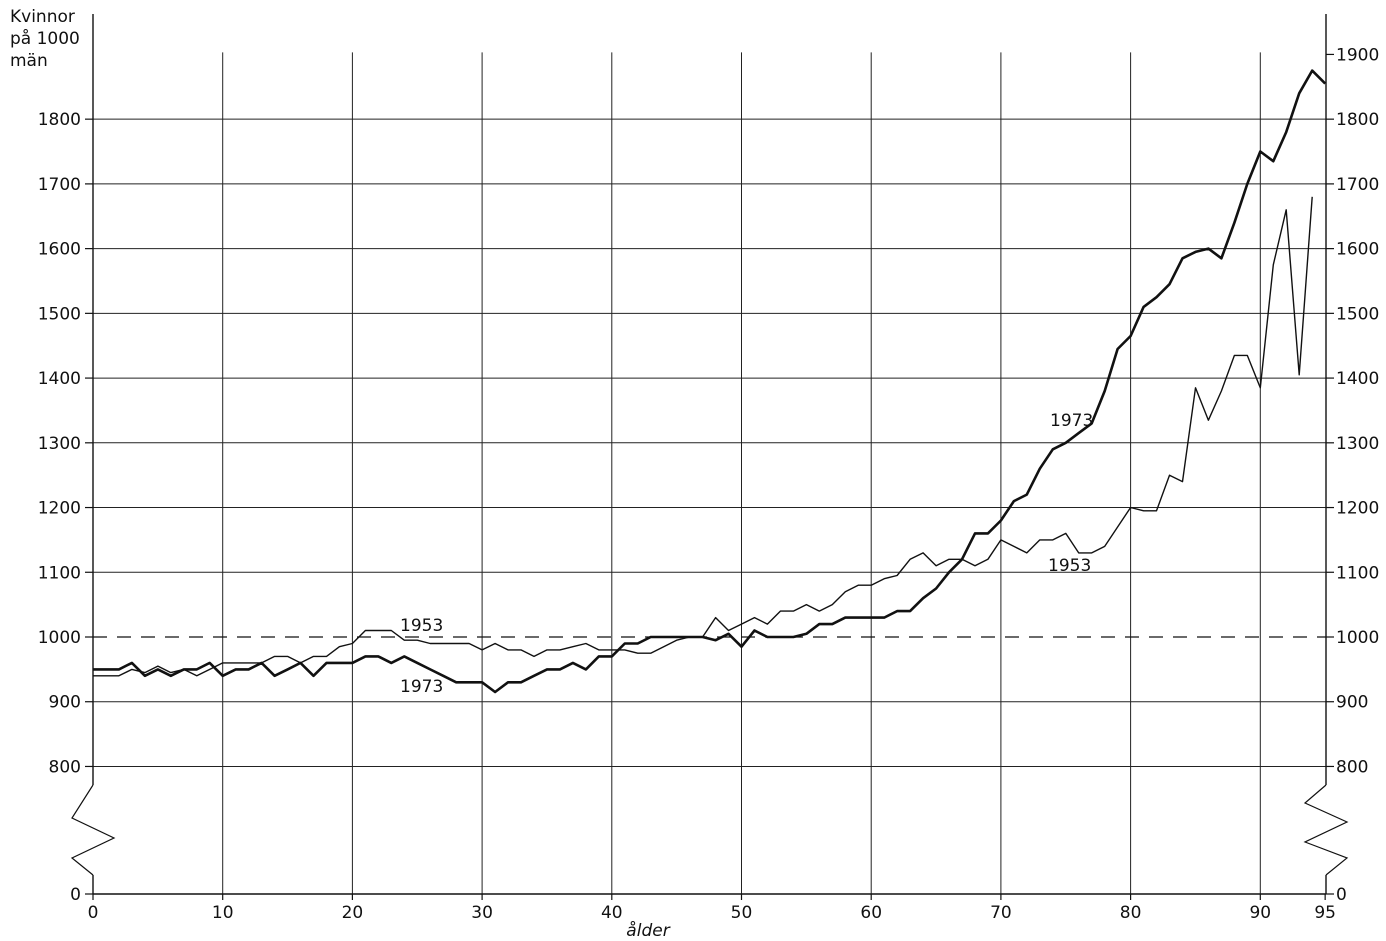 This screenshot has width=1386, height=941. What do you see at coordinates (59, 185) in the screenshot?
I see `y-left-tick-label-1700: 1700` at bounding box center [59, 185].